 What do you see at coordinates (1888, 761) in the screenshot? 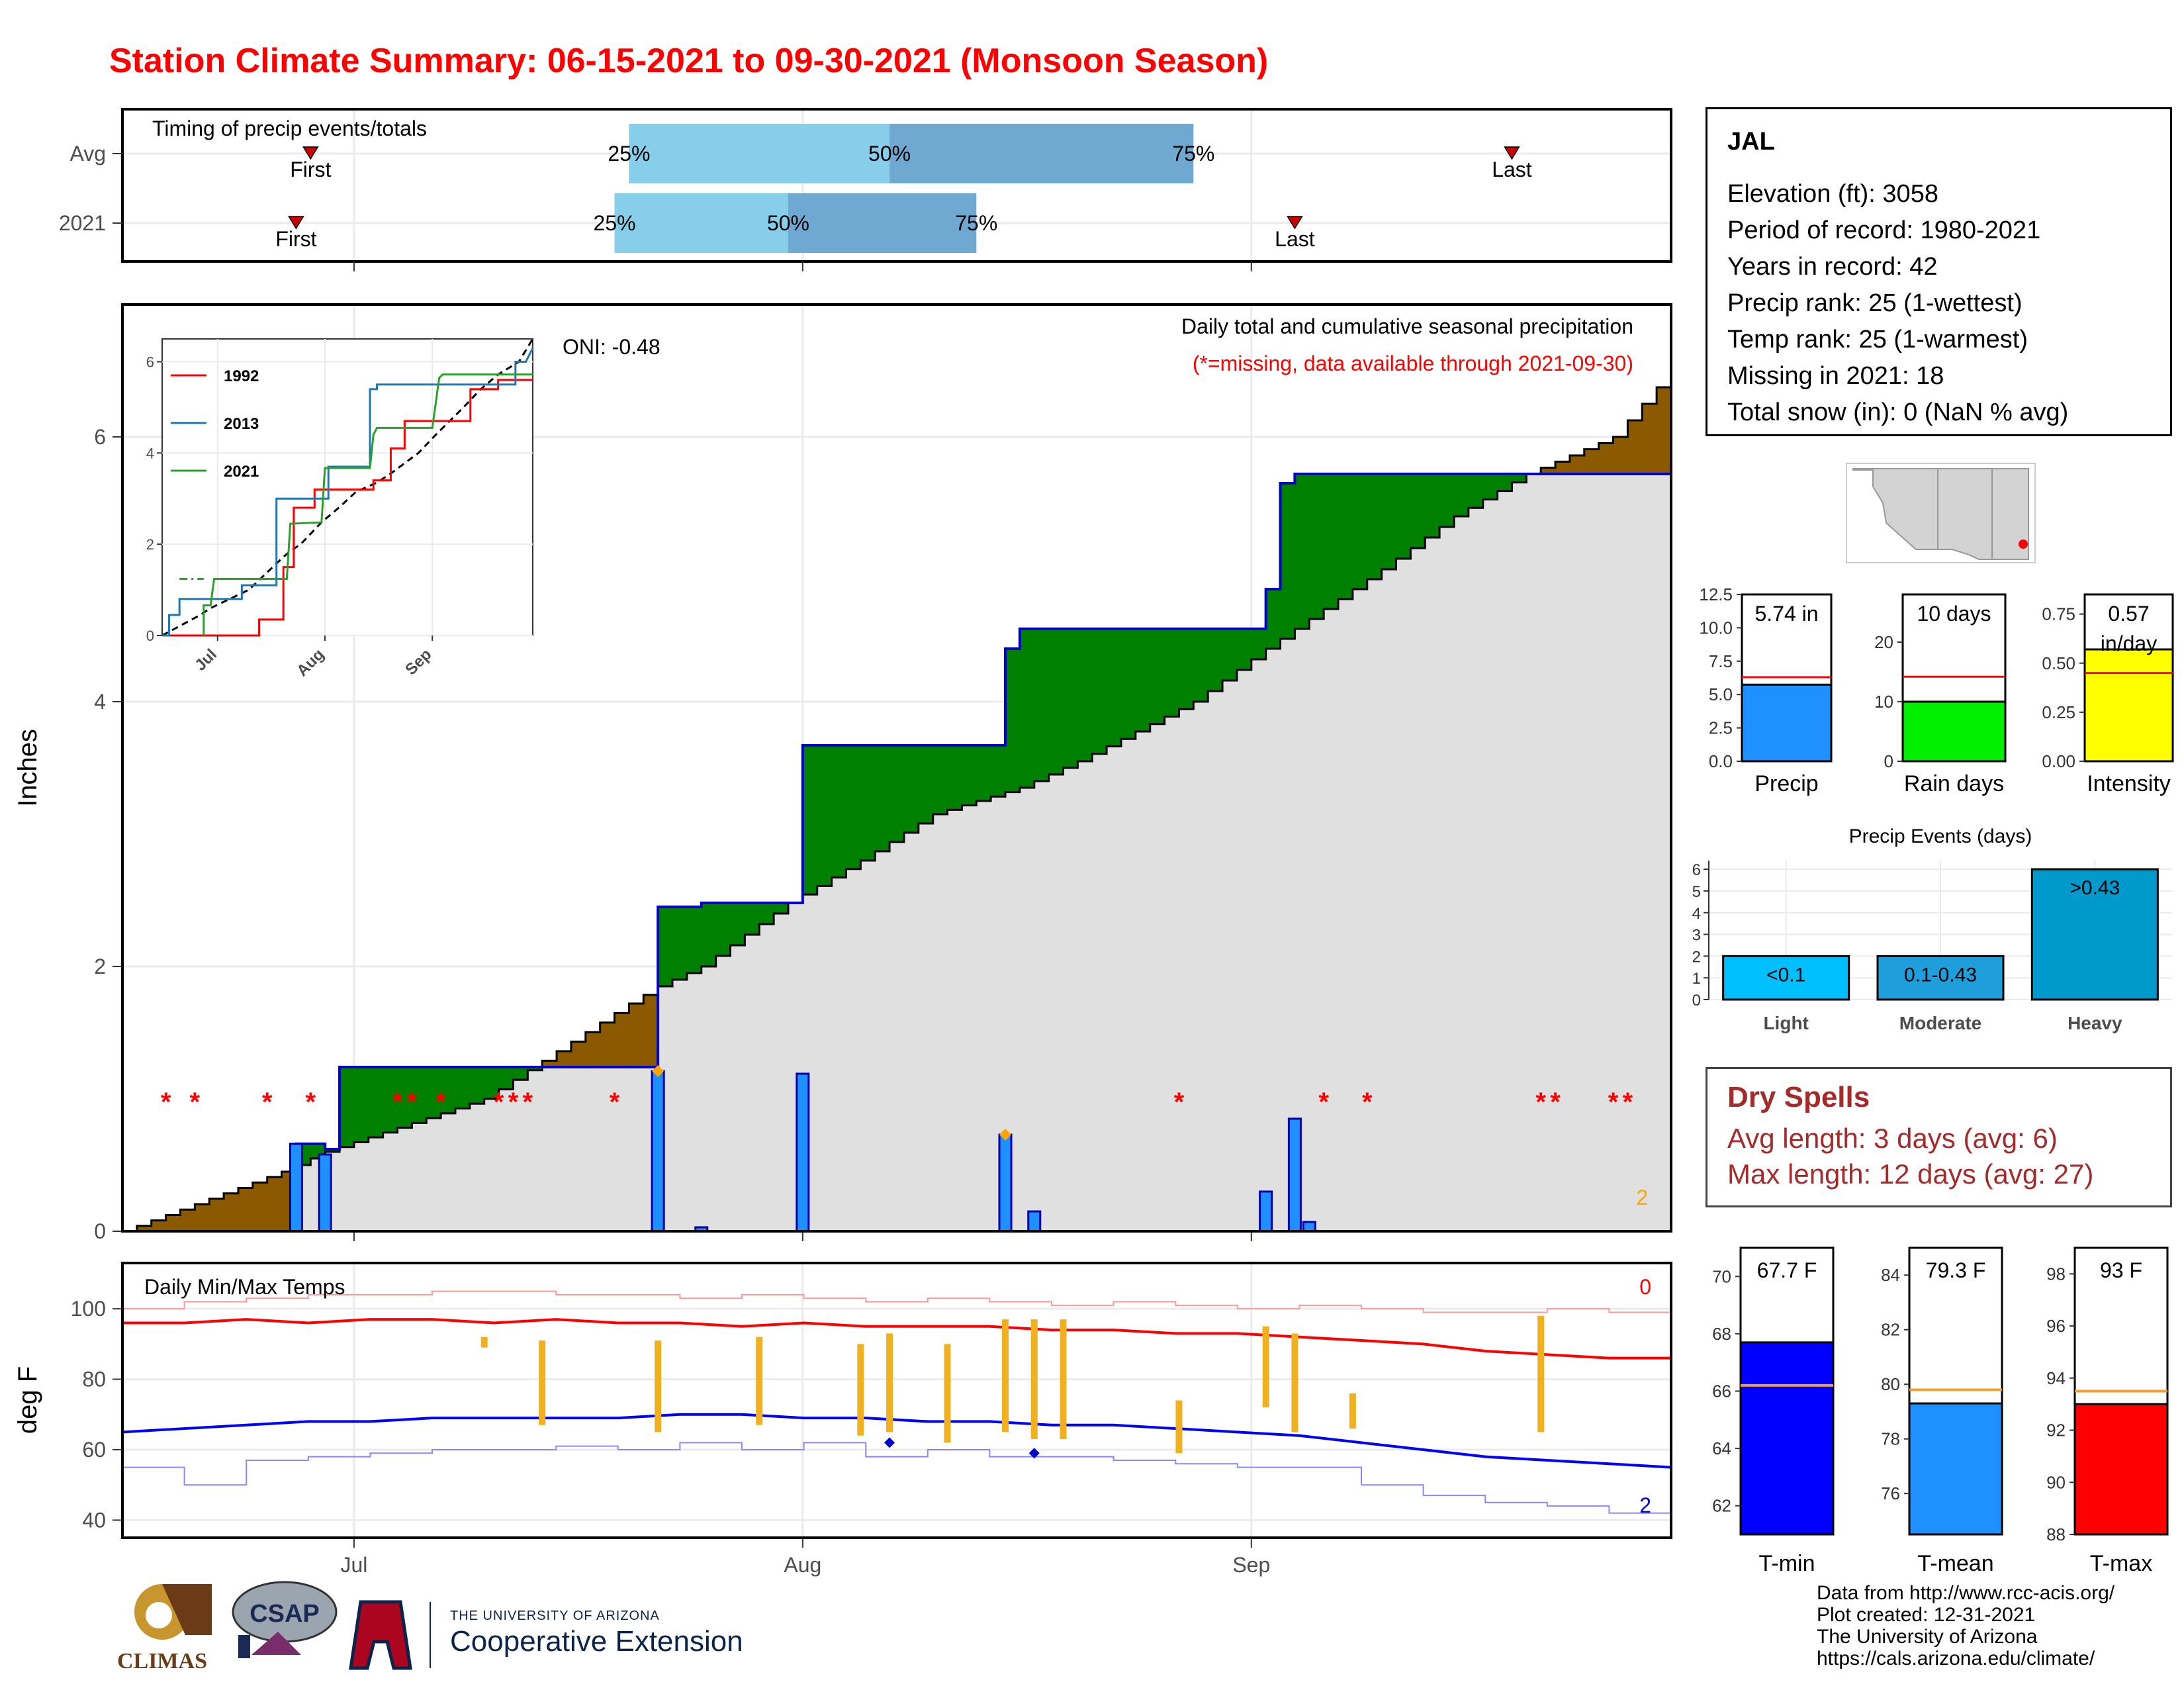
I see `mini-bar-y-tick-label: 0` at bounding box center [1888, 761].